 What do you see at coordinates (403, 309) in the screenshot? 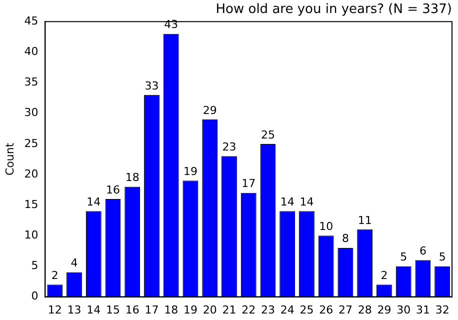
I see `x-tick-label: 30` at bounding box center [403, 309].